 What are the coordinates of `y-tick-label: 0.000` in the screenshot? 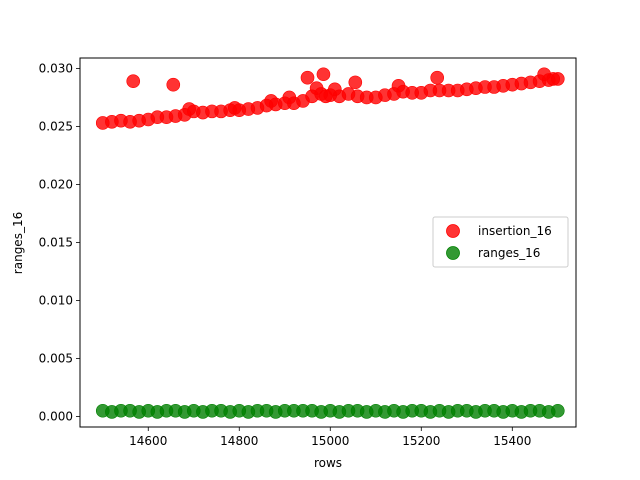 It's located at (56, 417).